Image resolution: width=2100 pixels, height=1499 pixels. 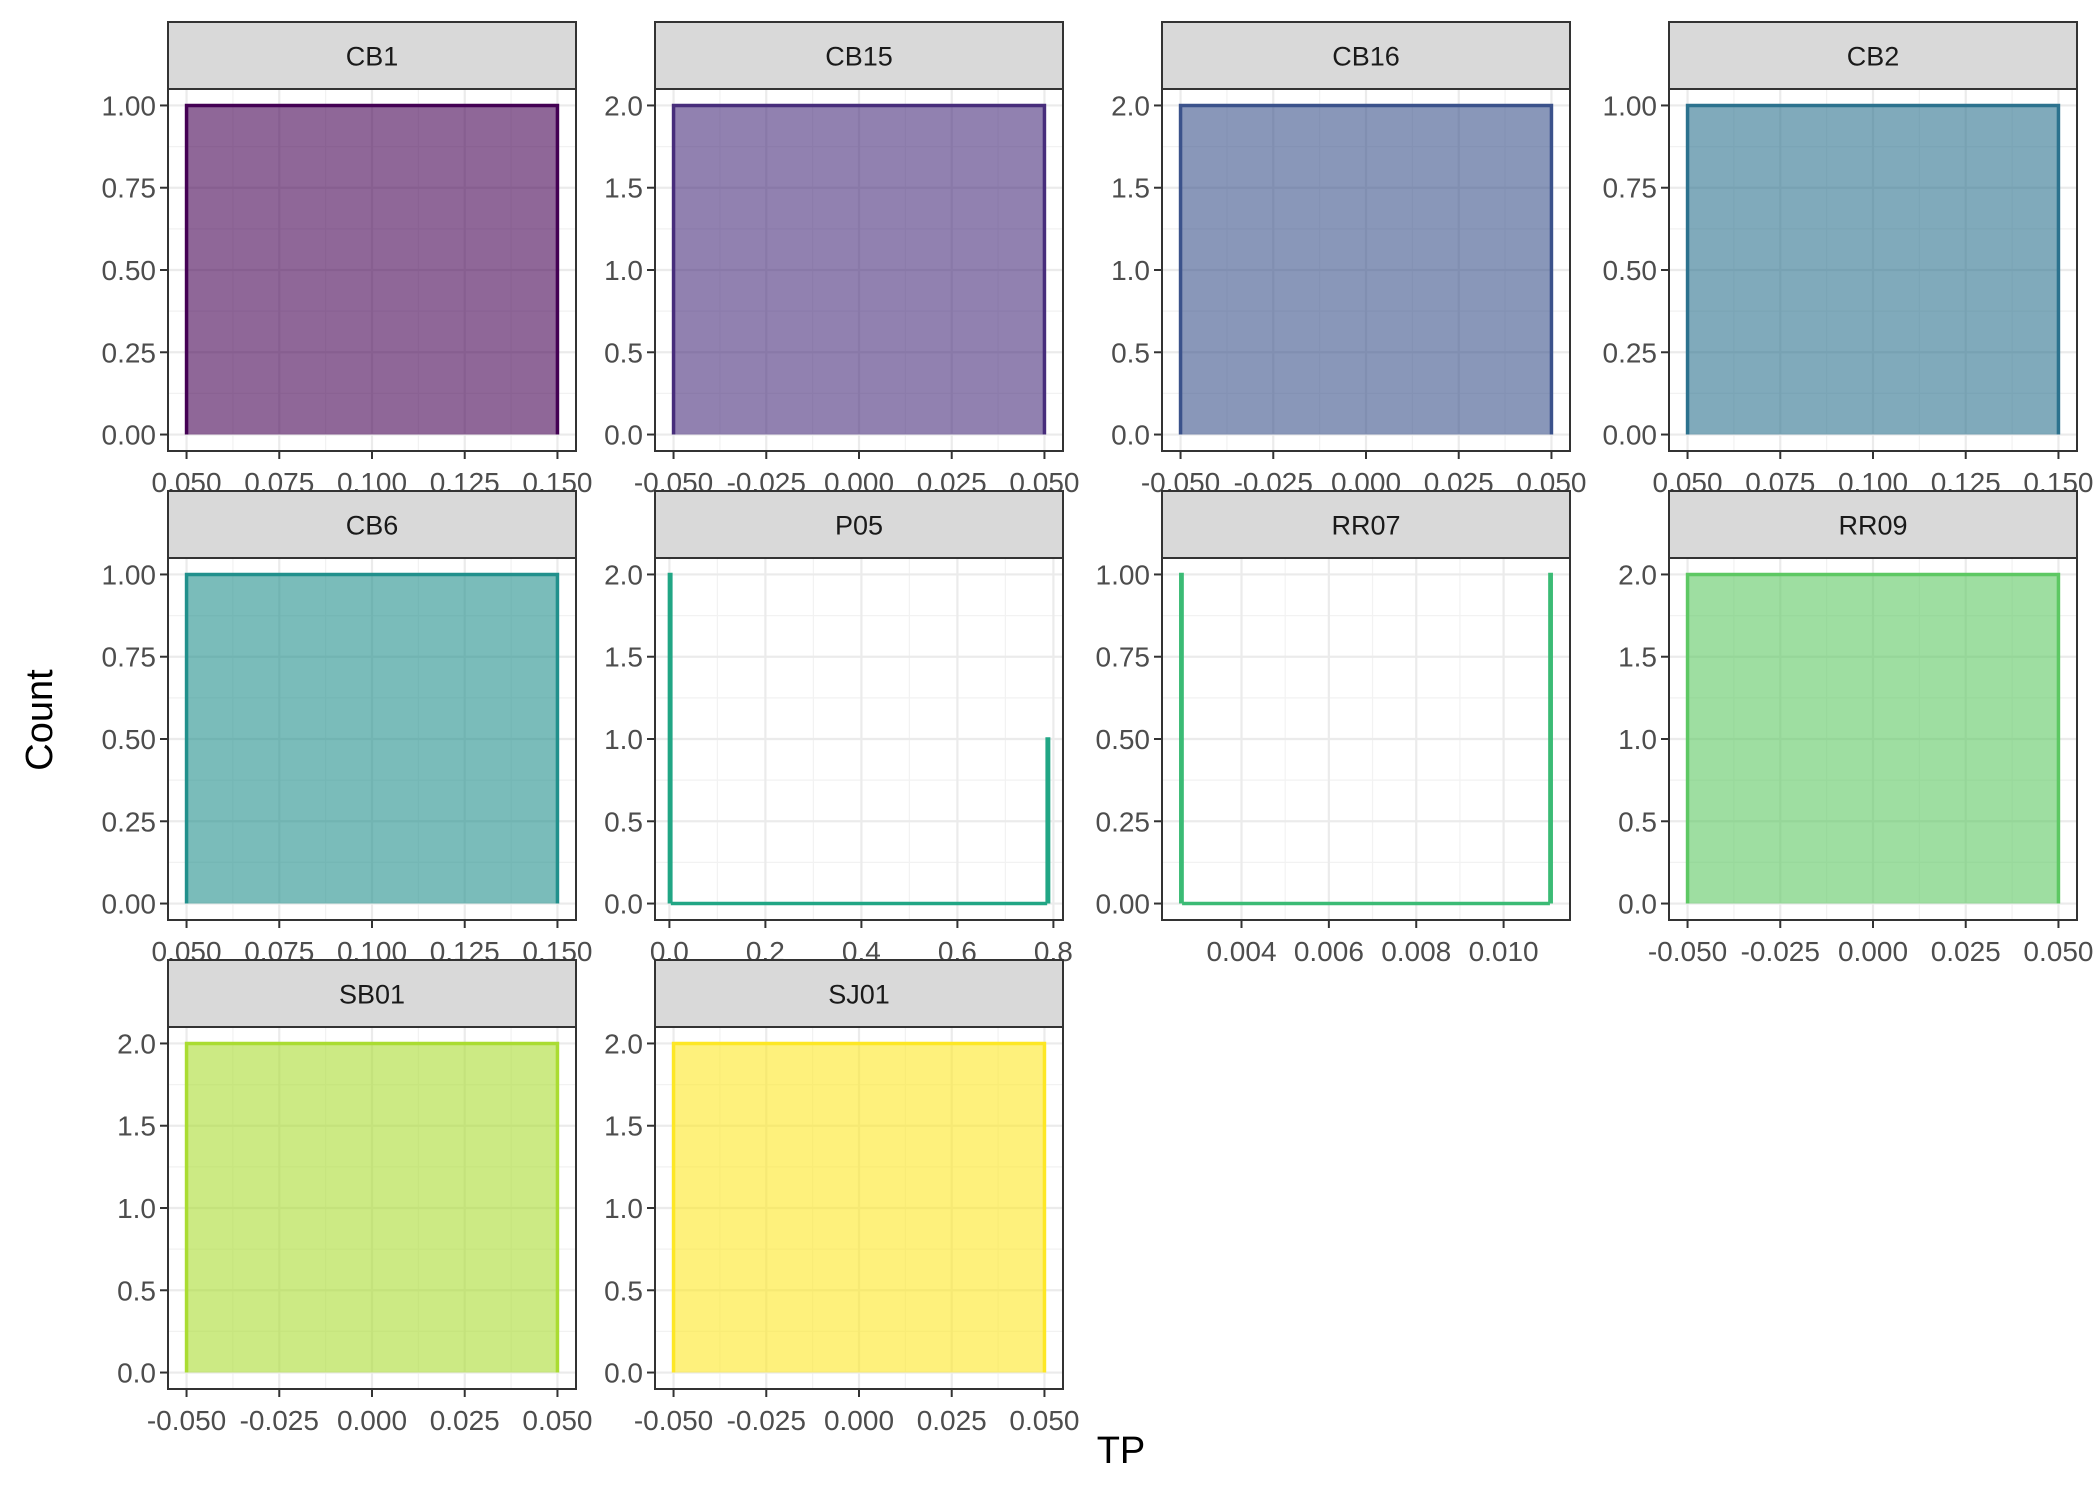 I want to click on strip-label-sj01: SJ01, so click(x=859, y=995).